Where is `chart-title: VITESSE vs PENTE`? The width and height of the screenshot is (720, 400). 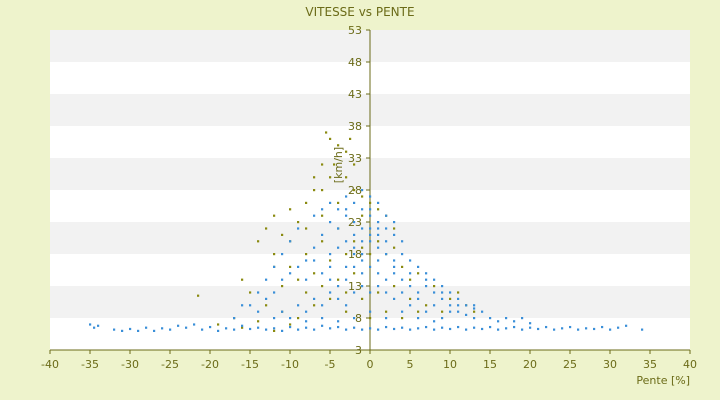 chart-title: VITESSE vs PENTE is located at coordinates (359, 12).